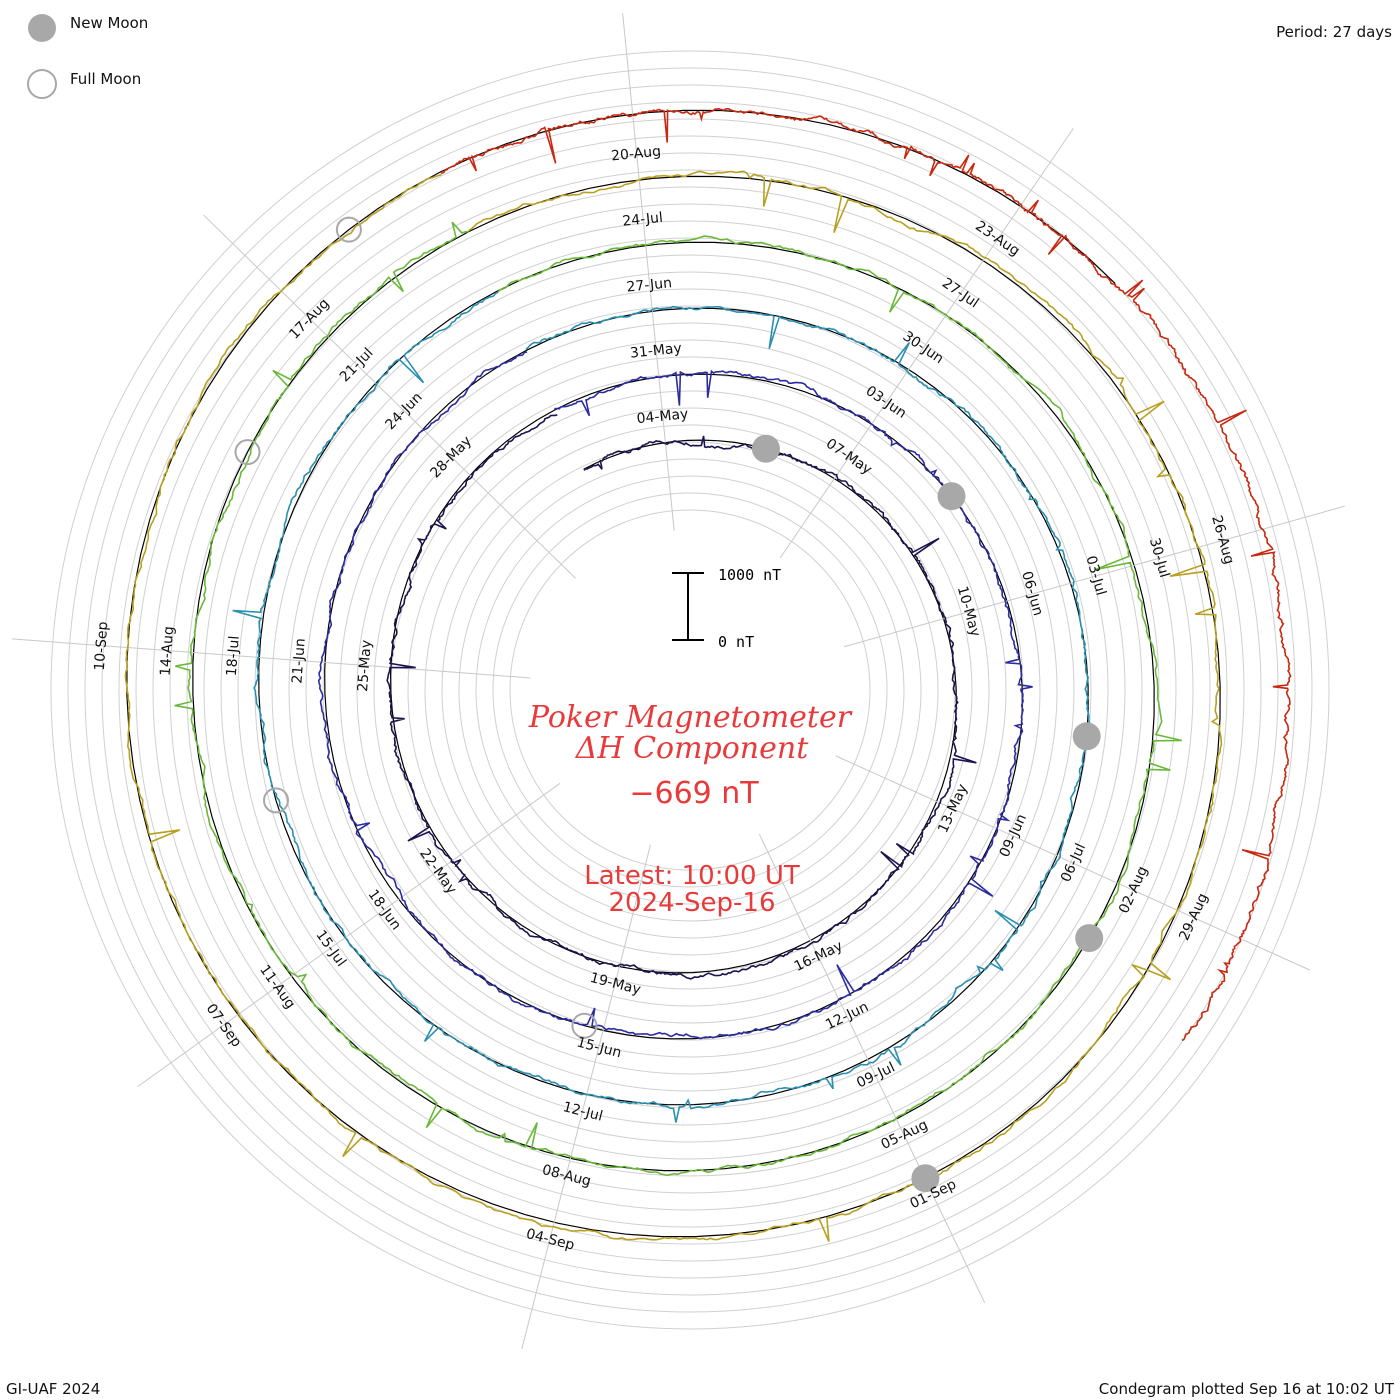  Describe the element at coordinates (53, 1389) in the screenshot. I see `credit-label: GI-UAF 2024` at that location.